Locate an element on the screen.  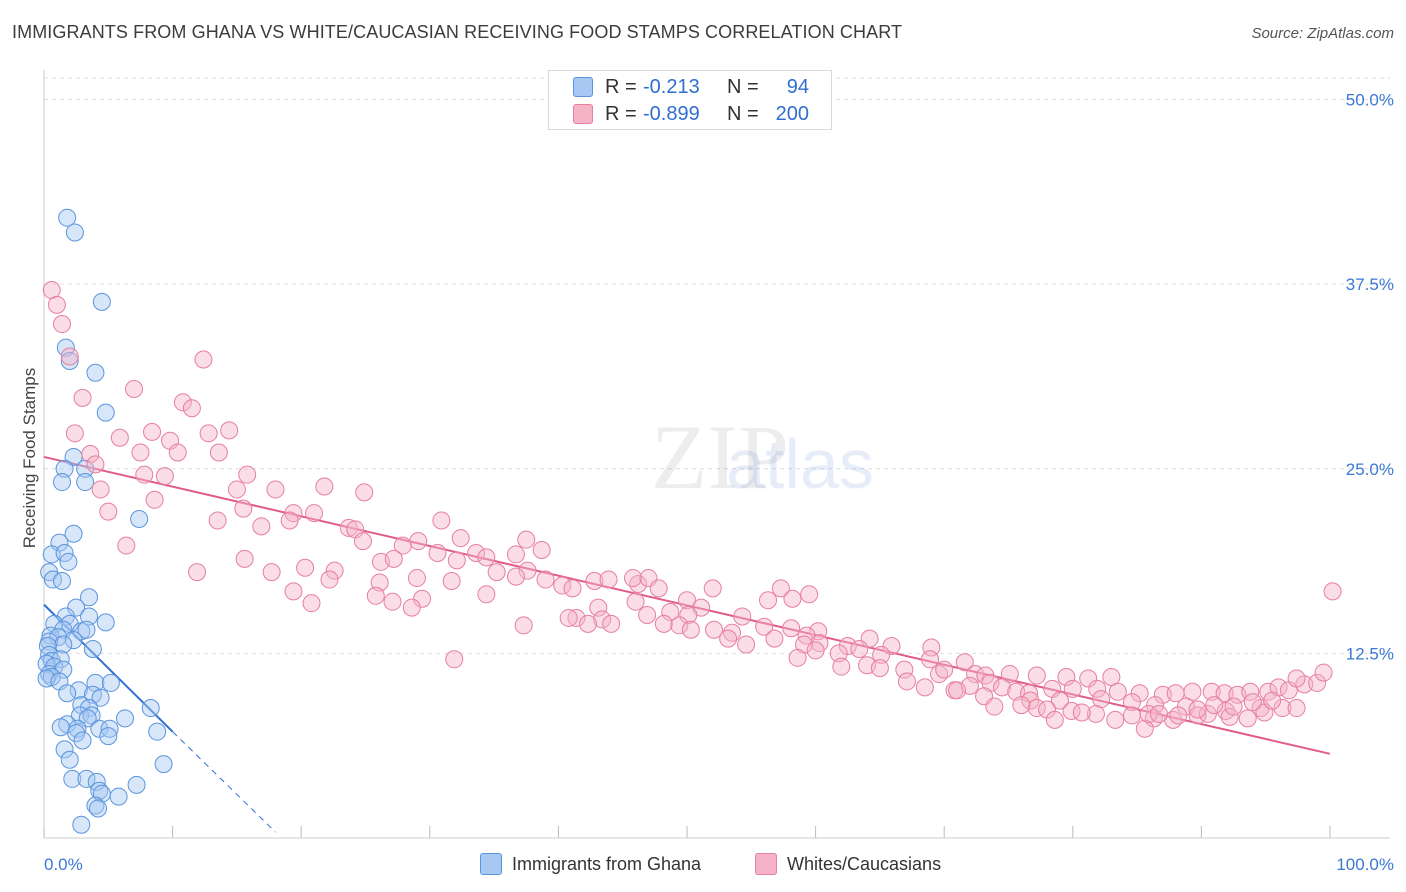
legend-n-label: N = is located at coordinates (743, 86).